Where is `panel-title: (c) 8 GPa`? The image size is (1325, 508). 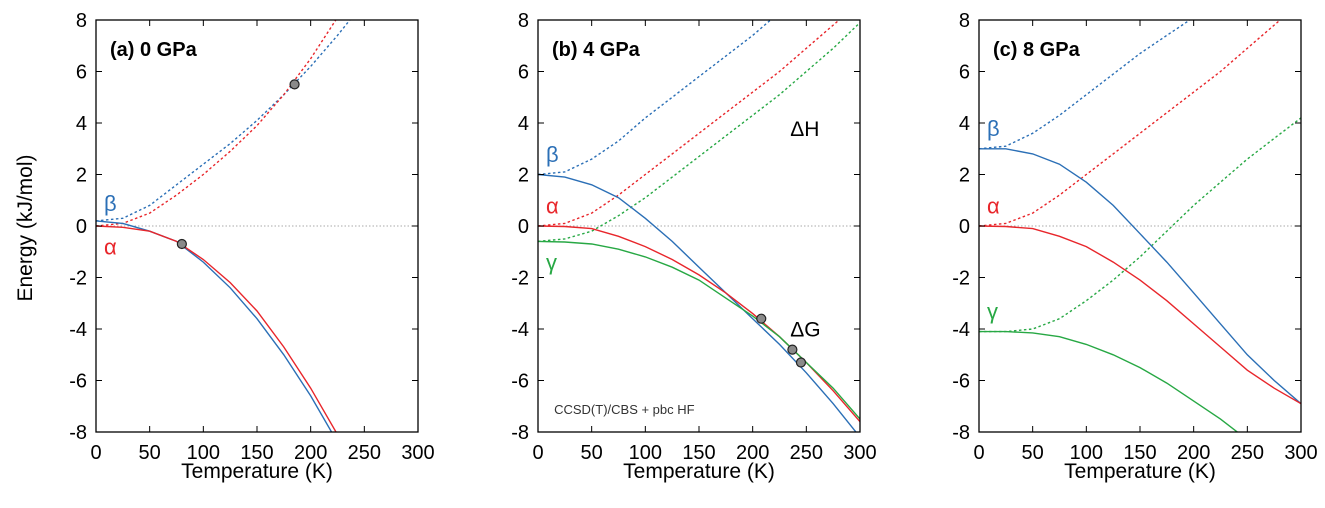 panel-title: (c) 8 GPa is located at coordinates (1037, 50).